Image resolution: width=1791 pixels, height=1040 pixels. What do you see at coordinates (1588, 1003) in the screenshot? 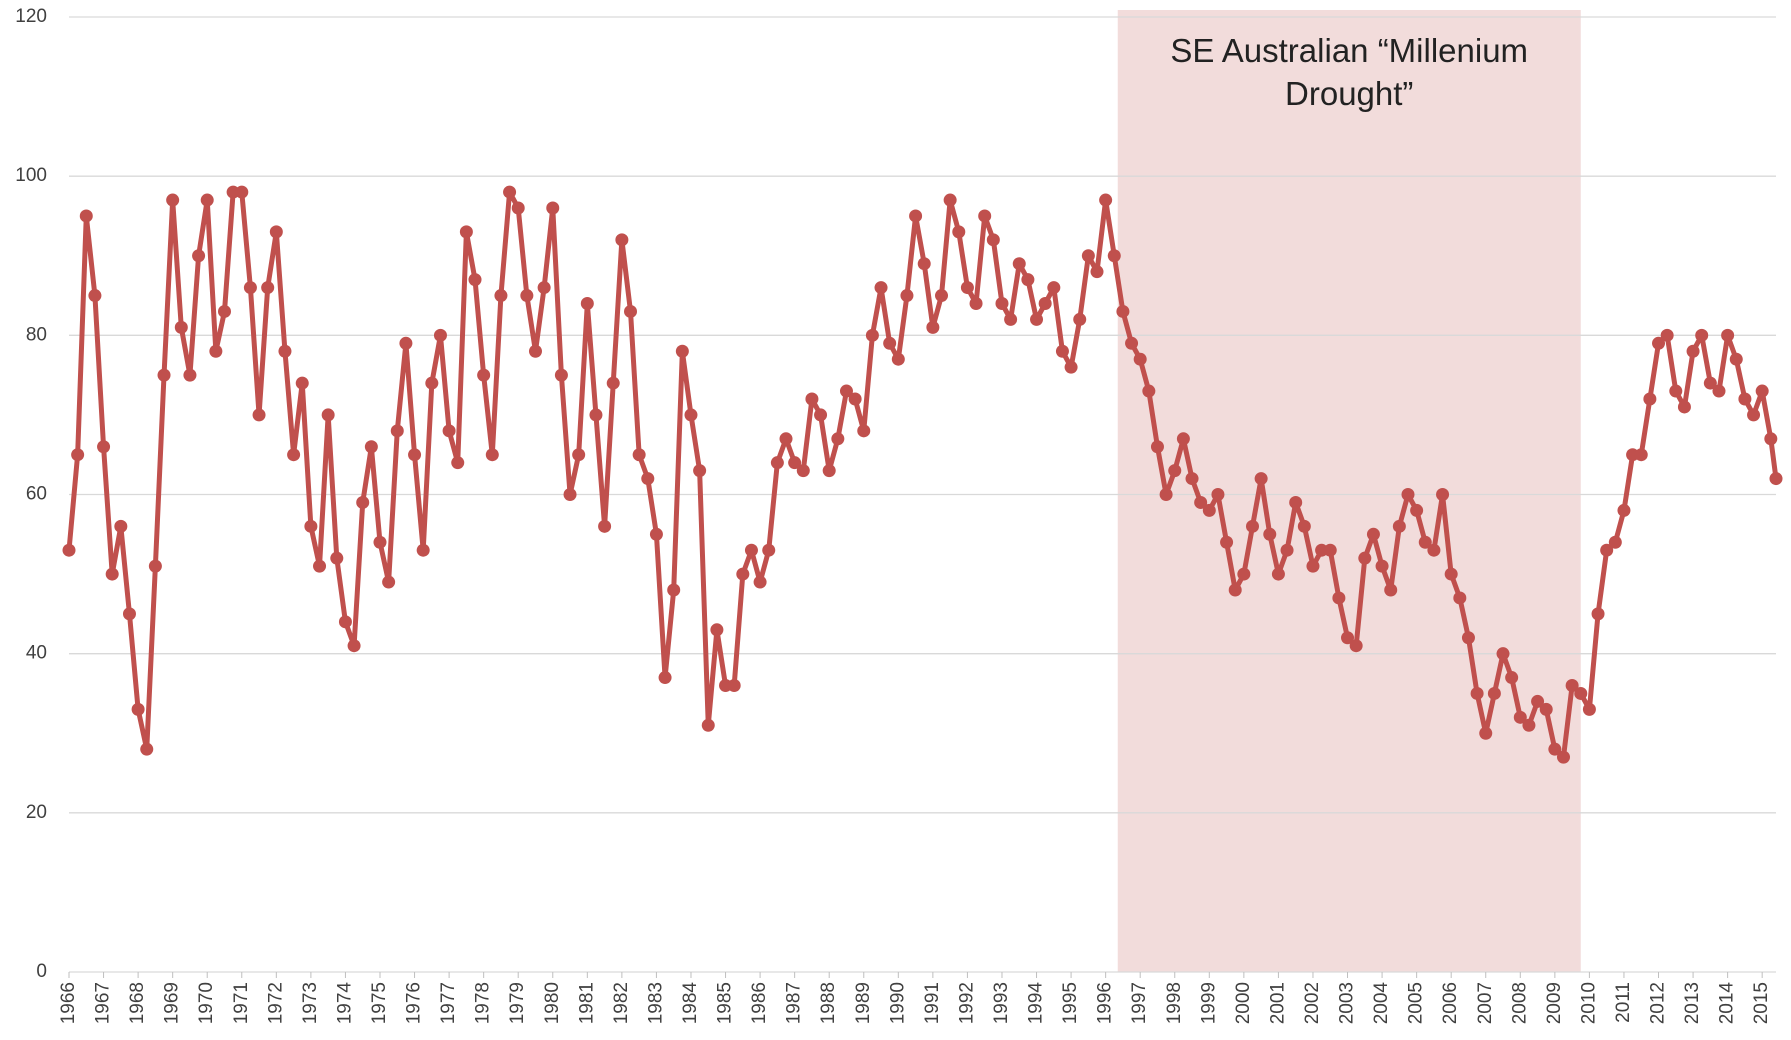
I see `x-tick-label: 2010` at bounding box center [1588, 1003].